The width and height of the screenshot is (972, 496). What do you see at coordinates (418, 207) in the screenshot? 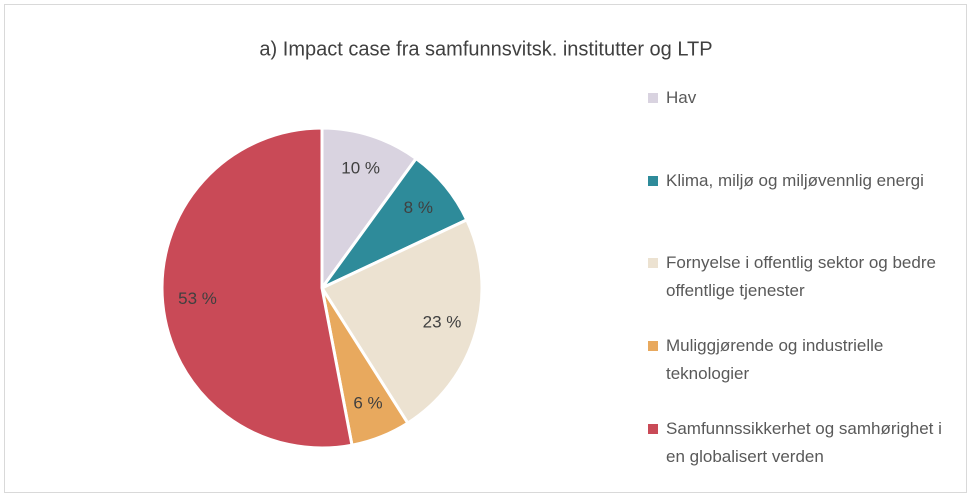
I see `data-label: 8 %` at bounding box center [418, 207].